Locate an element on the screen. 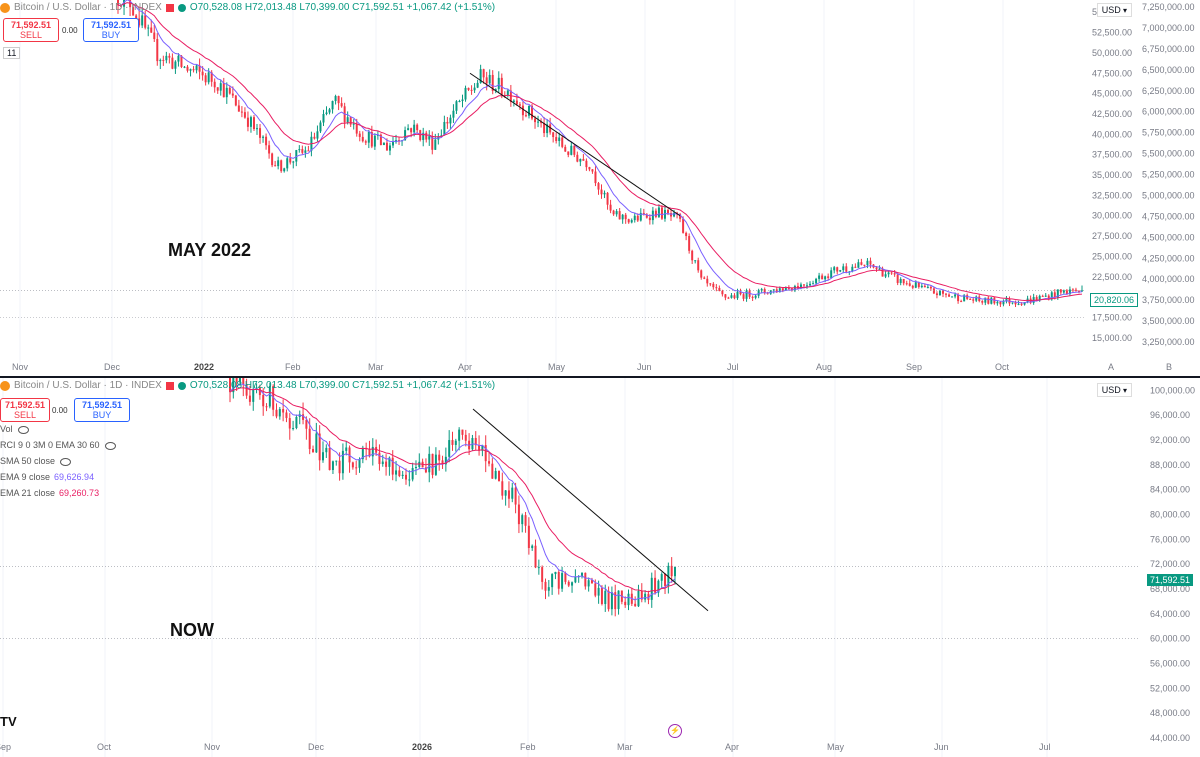 Image resolution: width=1200 pixels, height=757 pixels. indicator-row: EMA 21 close 69,260.73 is located at coordinates (49, 493).